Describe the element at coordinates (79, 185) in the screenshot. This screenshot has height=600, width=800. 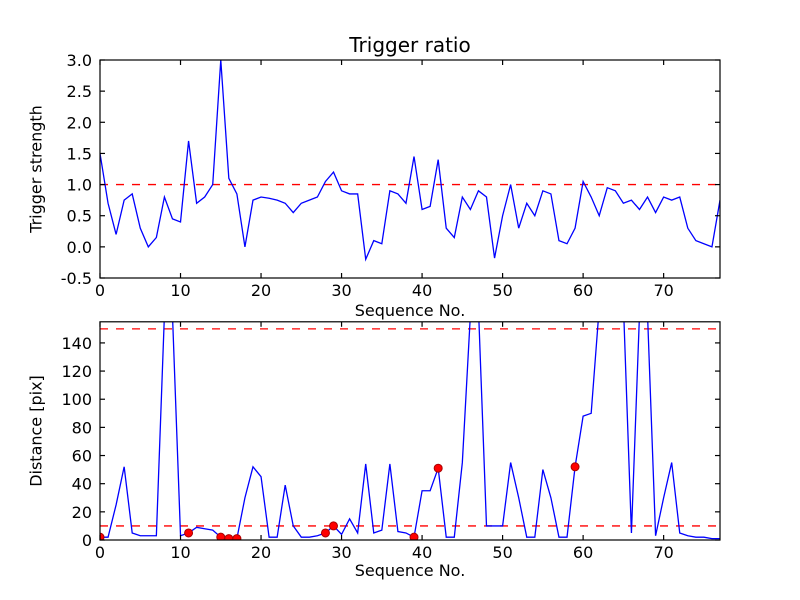
I see `y-tick-label: 1.0` at that location.